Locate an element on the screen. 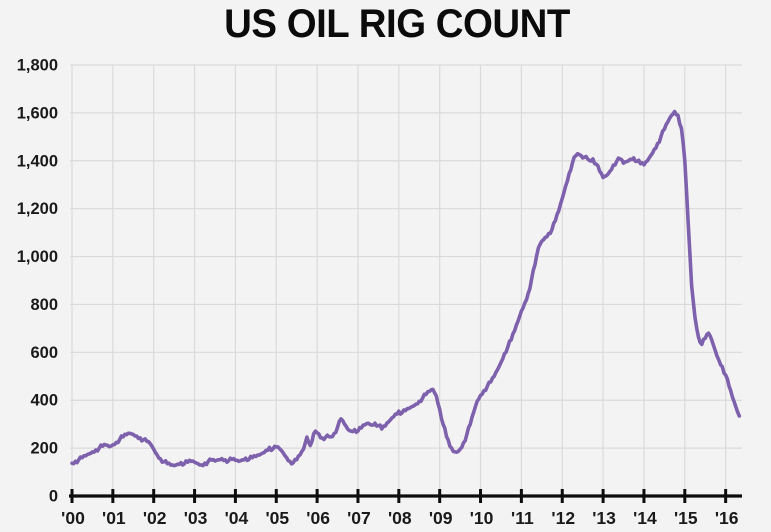 This screenshot has width=771, height=532. x-axis-tick-label: '02 is located at coordinates (155, 518).